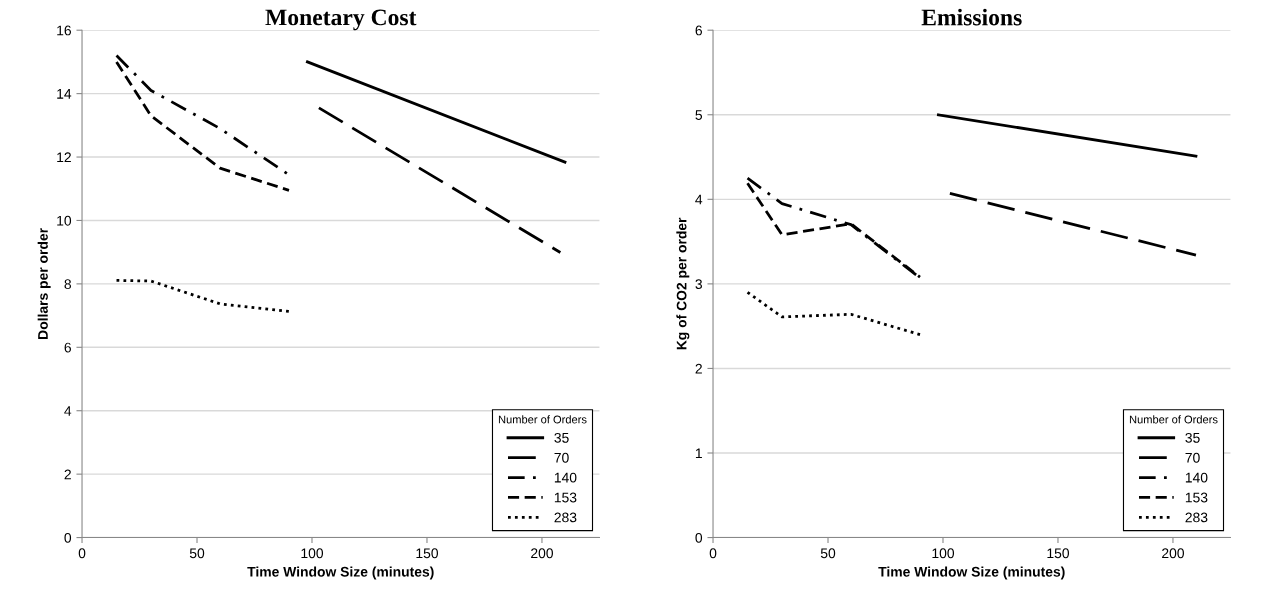  I want to click on y-axis-title: Dollars per order, so click(44, 283).